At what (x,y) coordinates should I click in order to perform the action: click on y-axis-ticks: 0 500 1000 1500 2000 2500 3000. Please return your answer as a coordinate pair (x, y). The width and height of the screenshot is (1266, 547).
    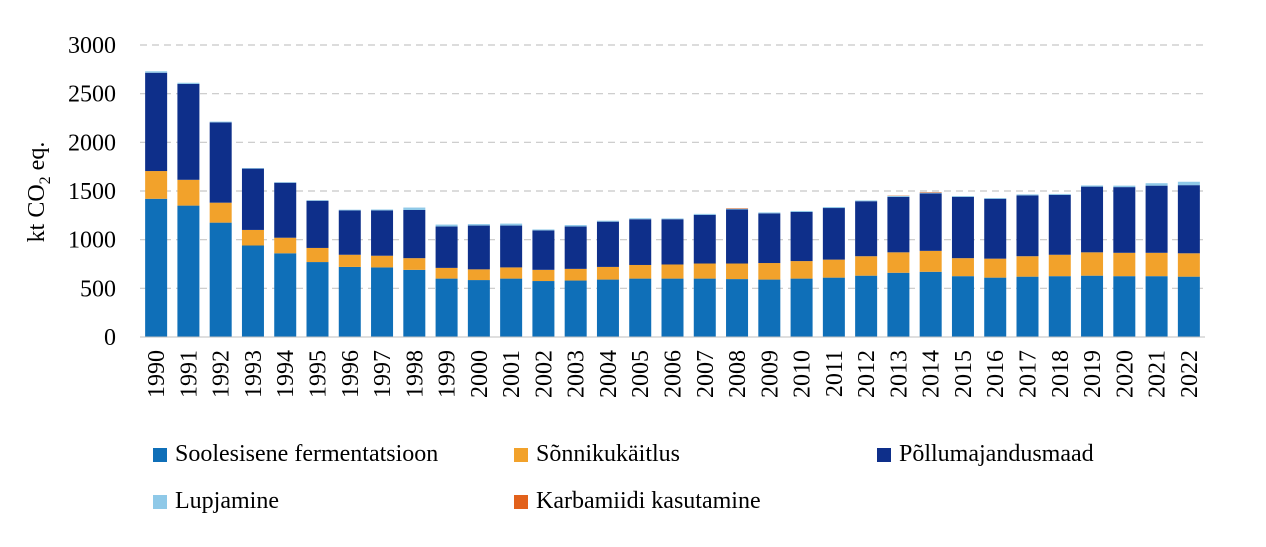
    Looking at the image, I should click on (92, 192).